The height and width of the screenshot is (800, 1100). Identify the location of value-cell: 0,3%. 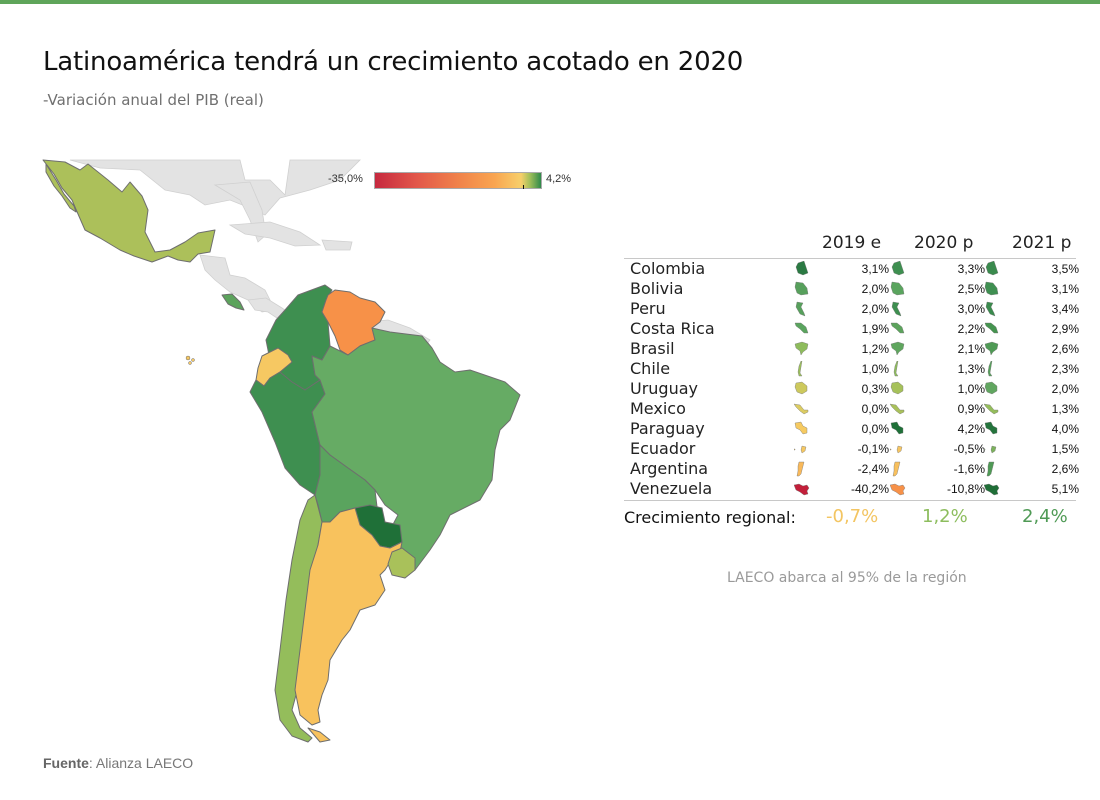
(841, 389).